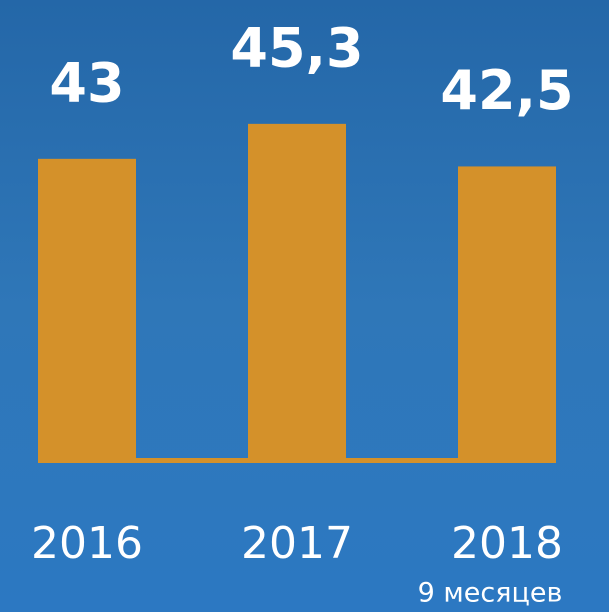 The width and height of the screenshot is (609, 612). What do you see at coordinates (87, 543) in the screenshot?
I see `x-tick-label: 2016` at bounding box center [87, 543].